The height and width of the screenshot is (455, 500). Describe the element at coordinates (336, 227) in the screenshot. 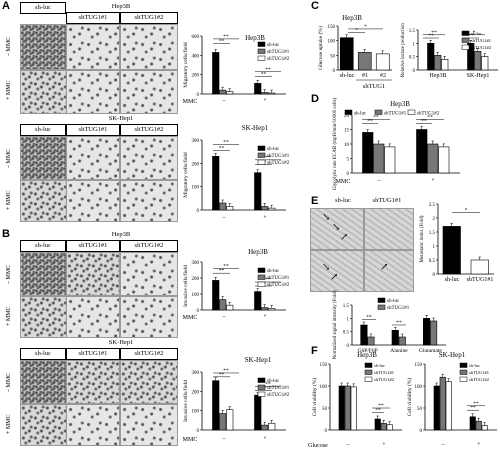

I see `arrow-icon: ↘` at that location.